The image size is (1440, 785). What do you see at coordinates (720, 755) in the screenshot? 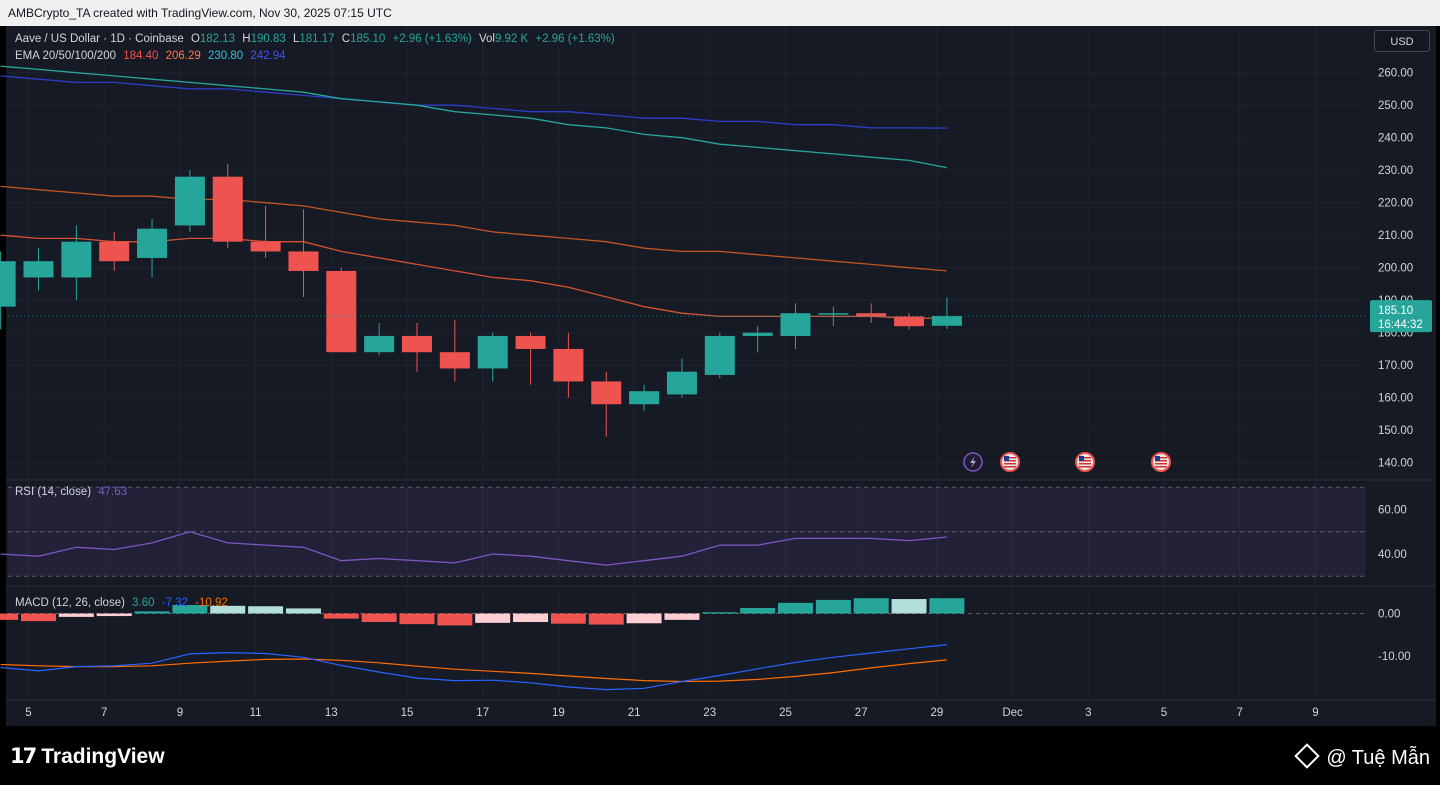
I see `footer: 17 TradingView @ Tuệ Mẫn` at bounding box center [720, 755].